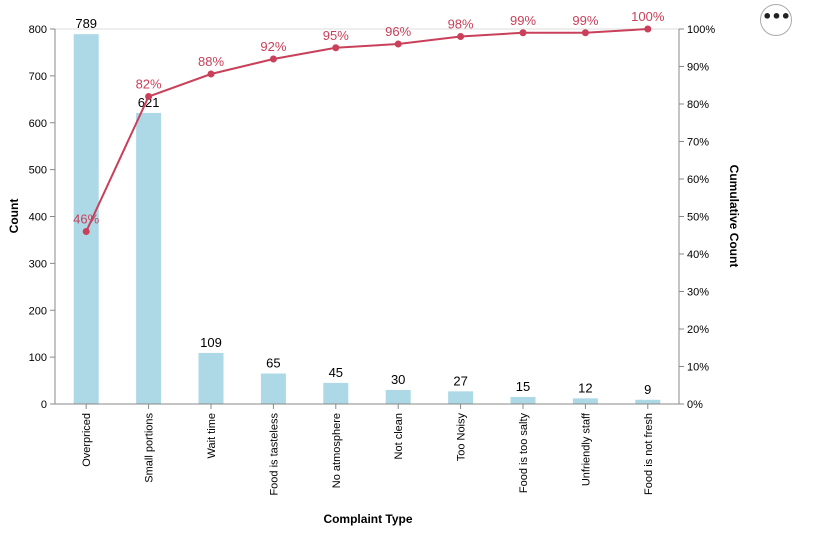 Image resolution: width=830 pixels, height=540 pixels. Describe the element at coordinates (367, 519) in the screenshot. I see `x-axis-title: Complaint Type` at that location.